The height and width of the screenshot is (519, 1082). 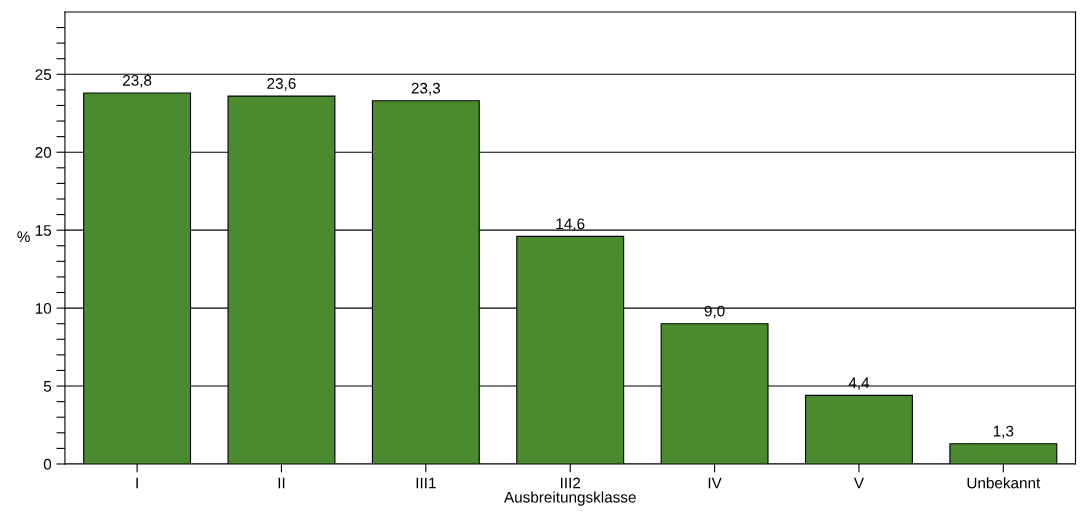 I want to click on x-tick-label: V, so click(x=858, y=483).